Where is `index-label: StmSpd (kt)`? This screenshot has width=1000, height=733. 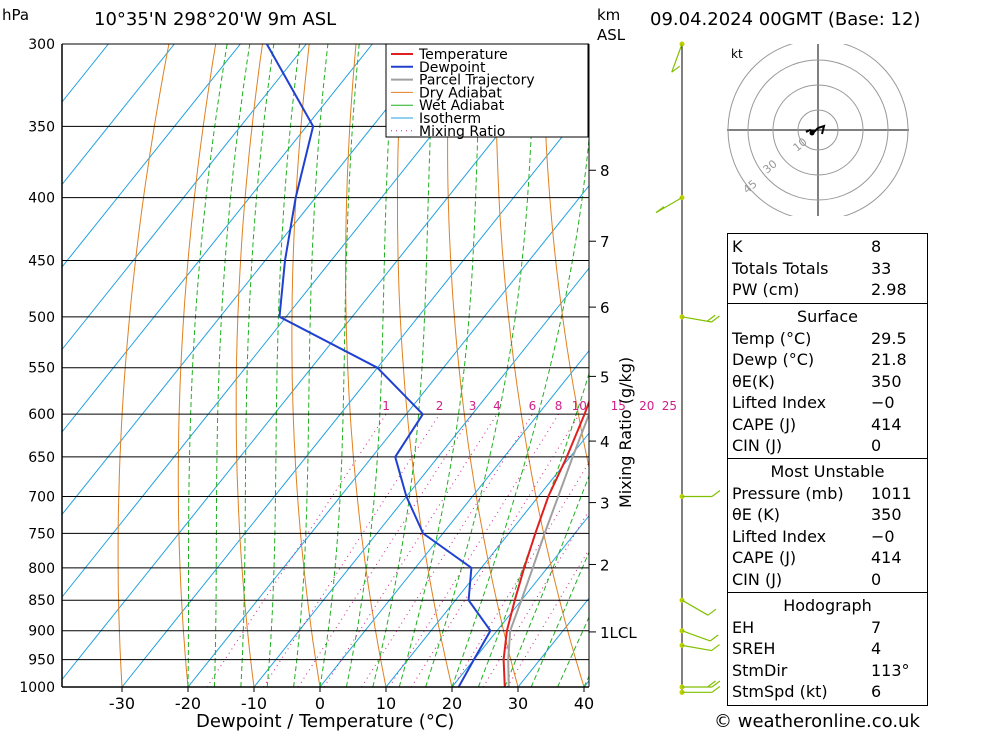
index-label: StmSpd (kt) is located at coordinates (780, 691).